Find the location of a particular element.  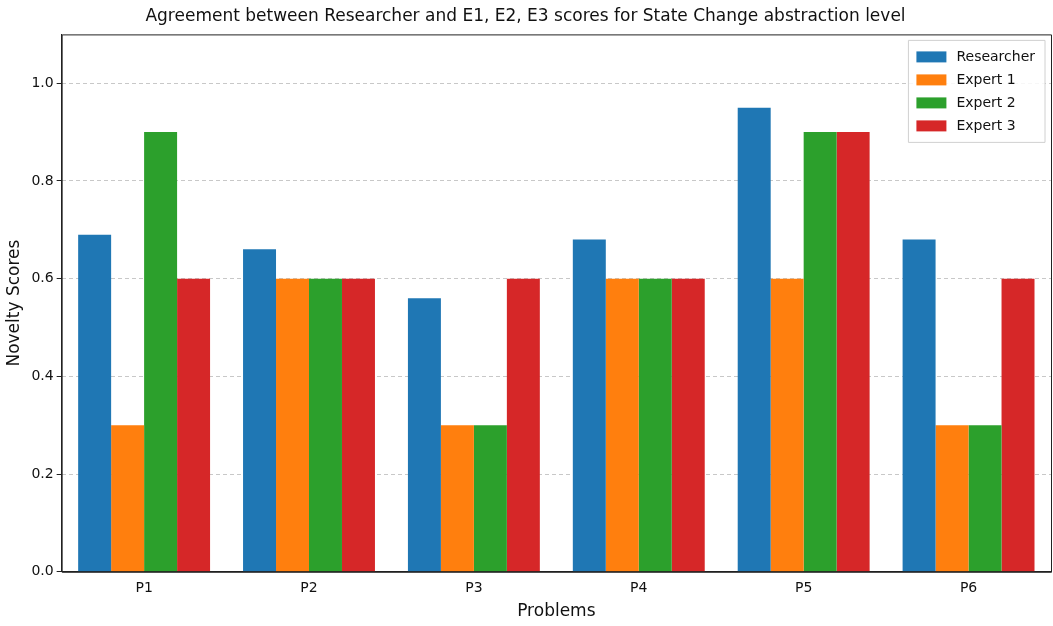

x-tick-label: P5 is located at coordinates (803, 586).